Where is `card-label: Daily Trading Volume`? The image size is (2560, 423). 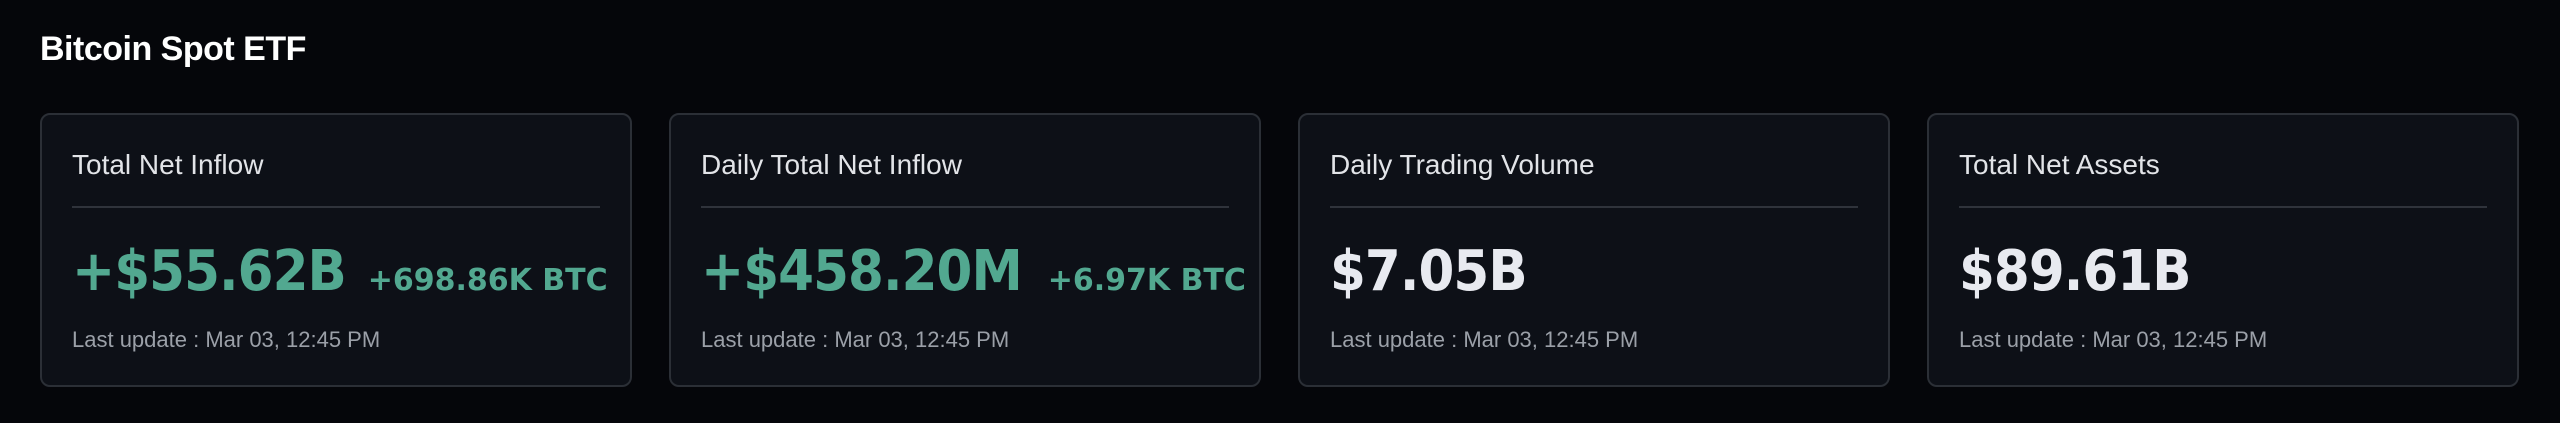 card-label: Daily Trading Volume is located at coordinates (1462, 164).